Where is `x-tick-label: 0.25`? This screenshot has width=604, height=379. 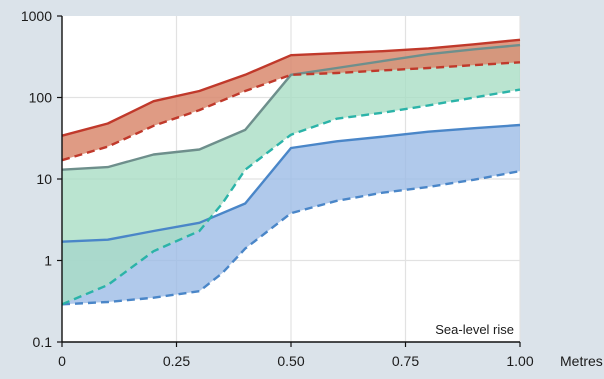
x-tick-label: 0.25 is located at coordinates (176, 361).